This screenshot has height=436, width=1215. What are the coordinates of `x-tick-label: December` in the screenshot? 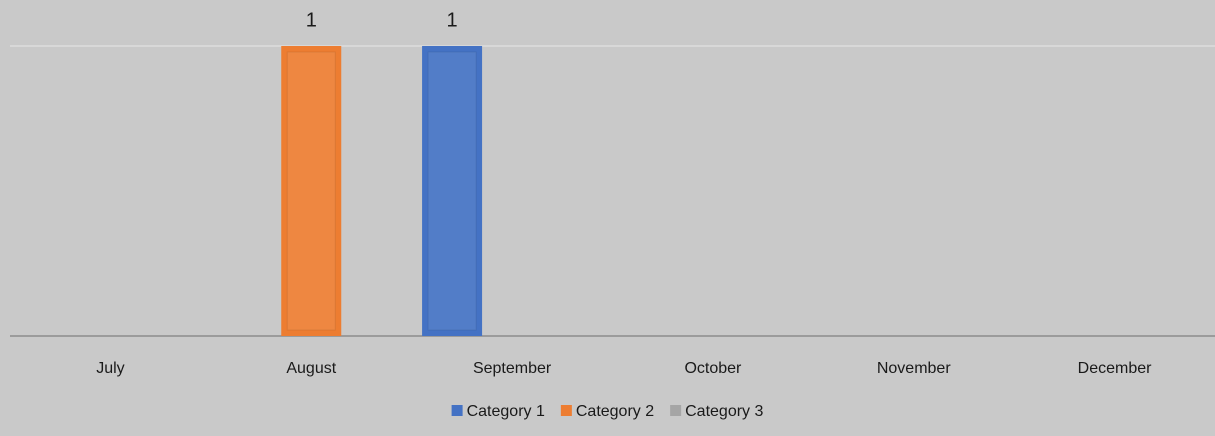 It's located at (1115, 368).